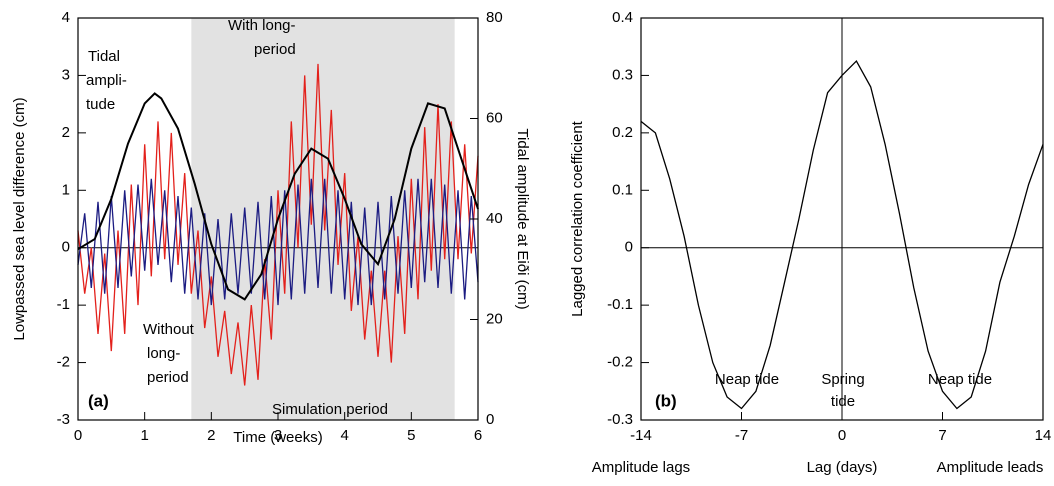 The width and height of the screenshot is (1054, 486). I want to click on series-label: long-, so click(163, 353).